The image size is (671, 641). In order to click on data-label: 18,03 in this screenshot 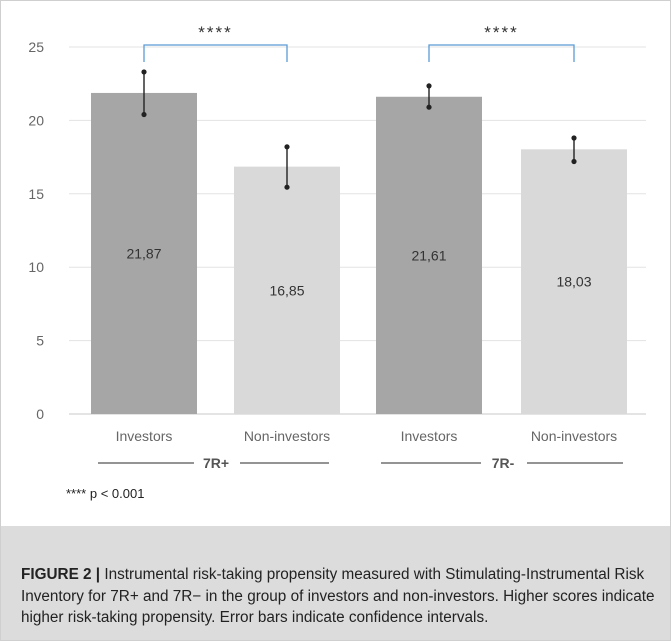, I will do `click(573, 282)`.